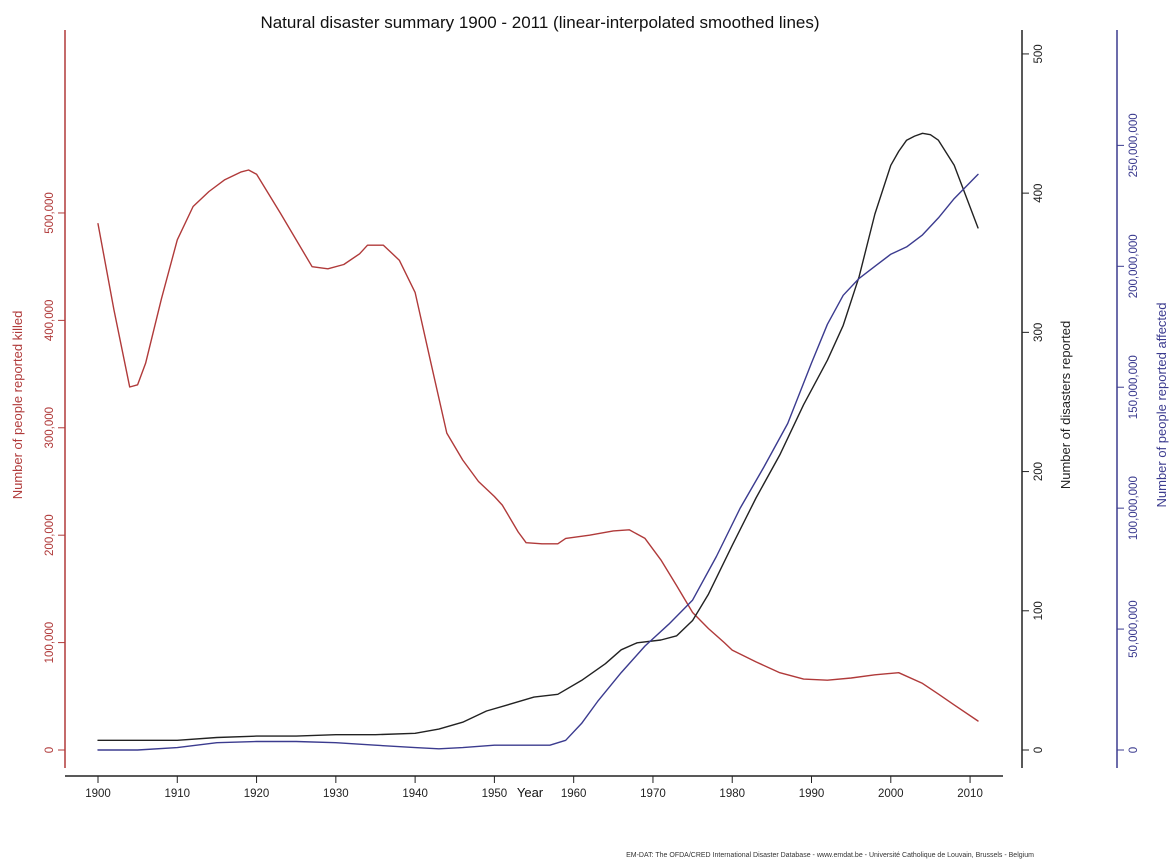  Describe the element at coordinates (1039, 193) in the screenshot. I see `right_inner-tick-label: 400` at that location.